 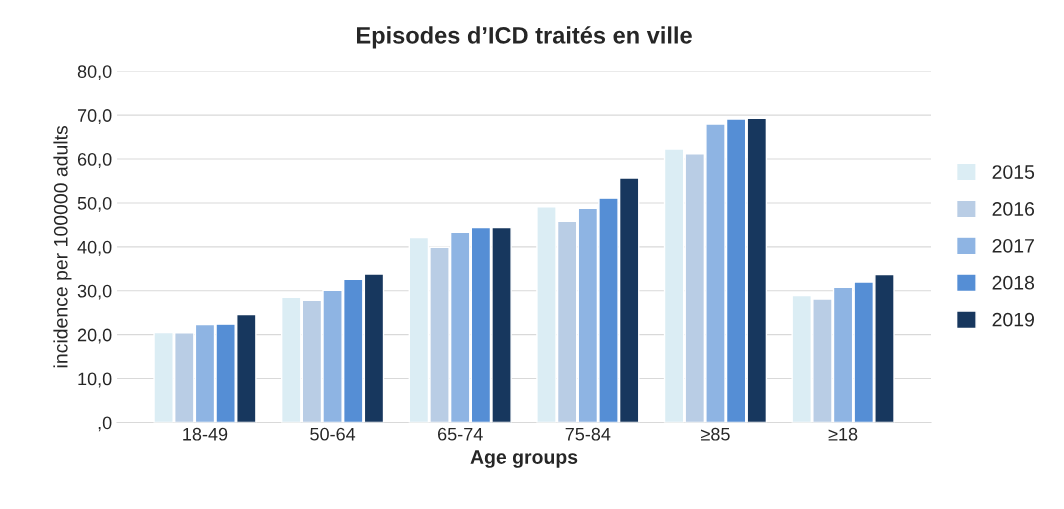 What do you see at coordinates (1013, 172) in the screenshot?
I see `legend-label: 2015` at bounding box center [1013, 172].